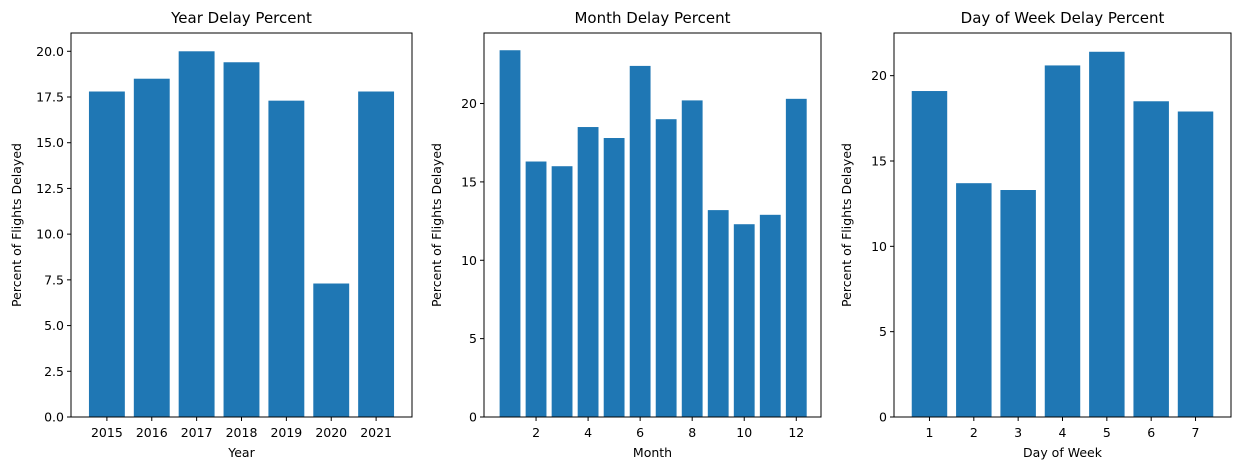 This screenshot has height=470, width=1242. Describe the element at coordinates (692, 432) in the screenshot. I see `x-tick-label: 8` at that location.